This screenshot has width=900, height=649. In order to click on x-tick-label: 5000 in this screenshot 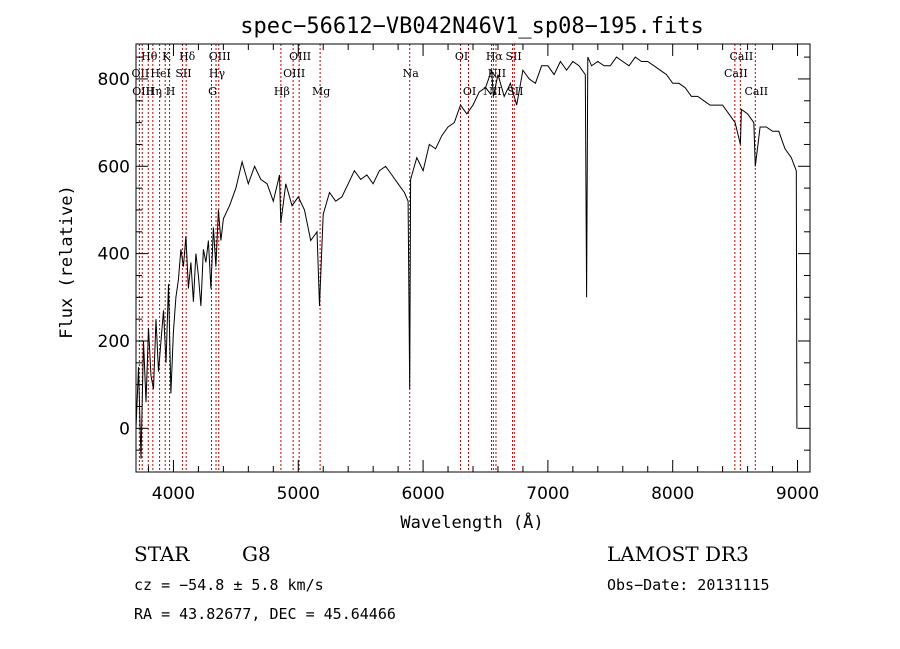, I will do `click(298, 494)`.